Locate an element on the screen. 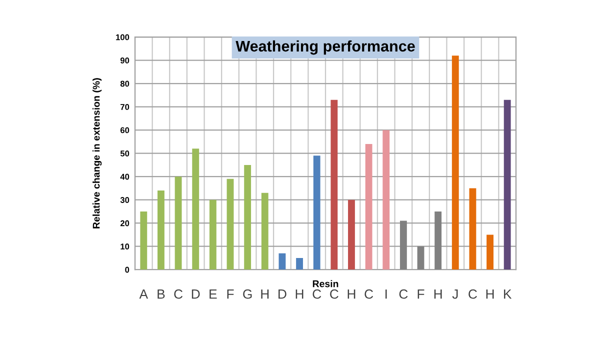 The height and width of the screenshot is (337, 600). x-axis-title: Resin is located at coordinates (325, 284).